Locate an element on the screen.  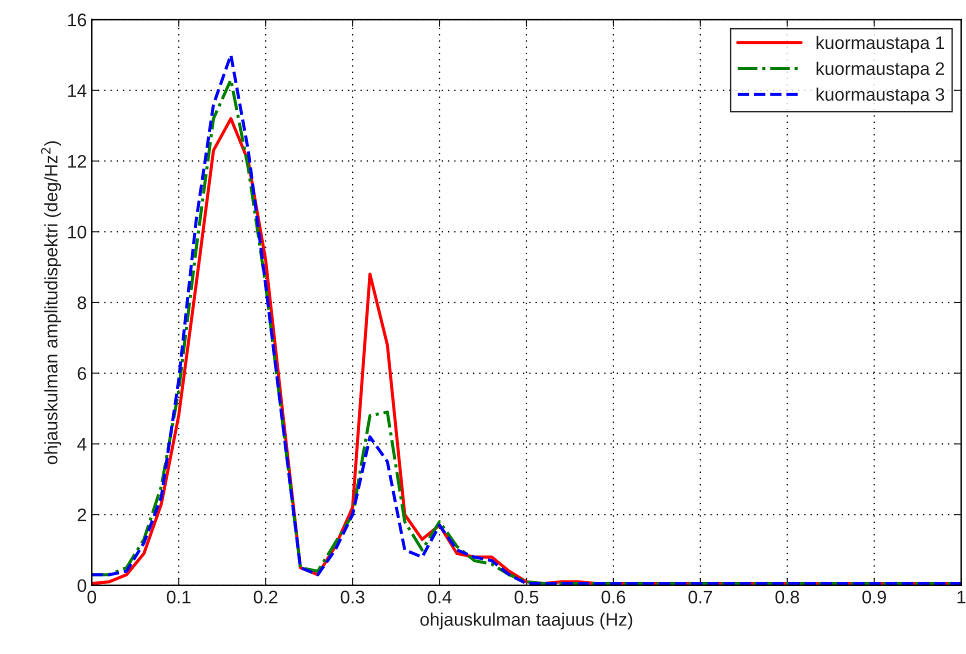
y-axis-title: ohjauskulman amplitudispektri (deg/Hz$^{2}$) is located at coordinates (51, 302).